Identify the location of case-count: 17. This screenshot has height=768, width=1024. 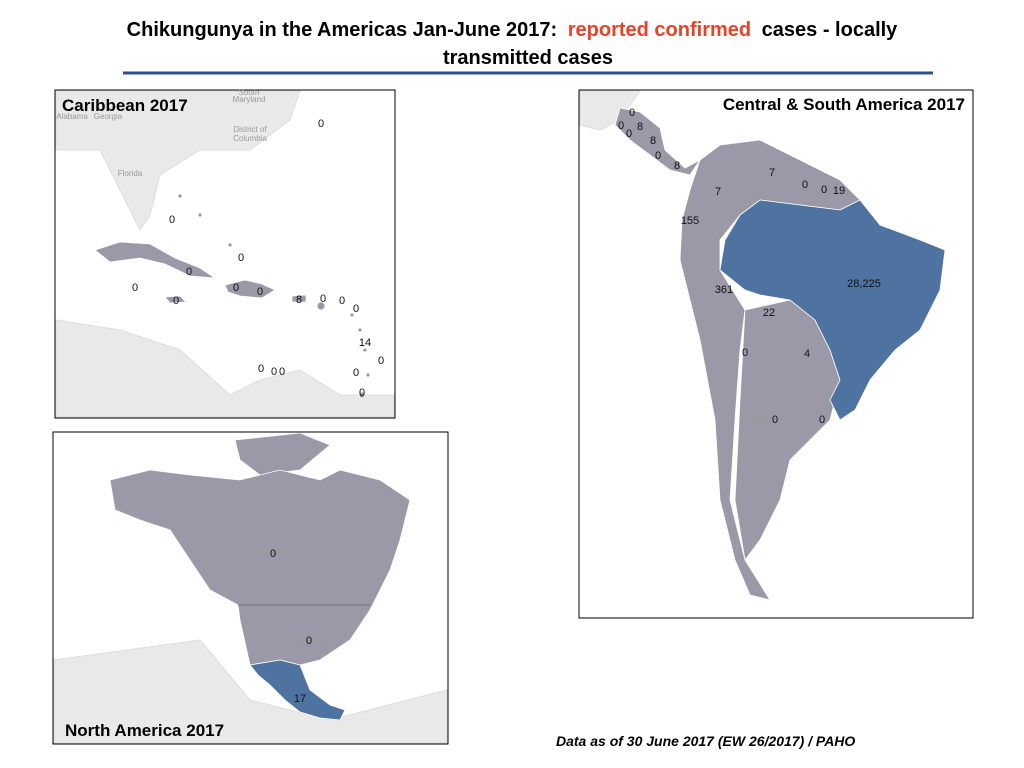
(300, 699).